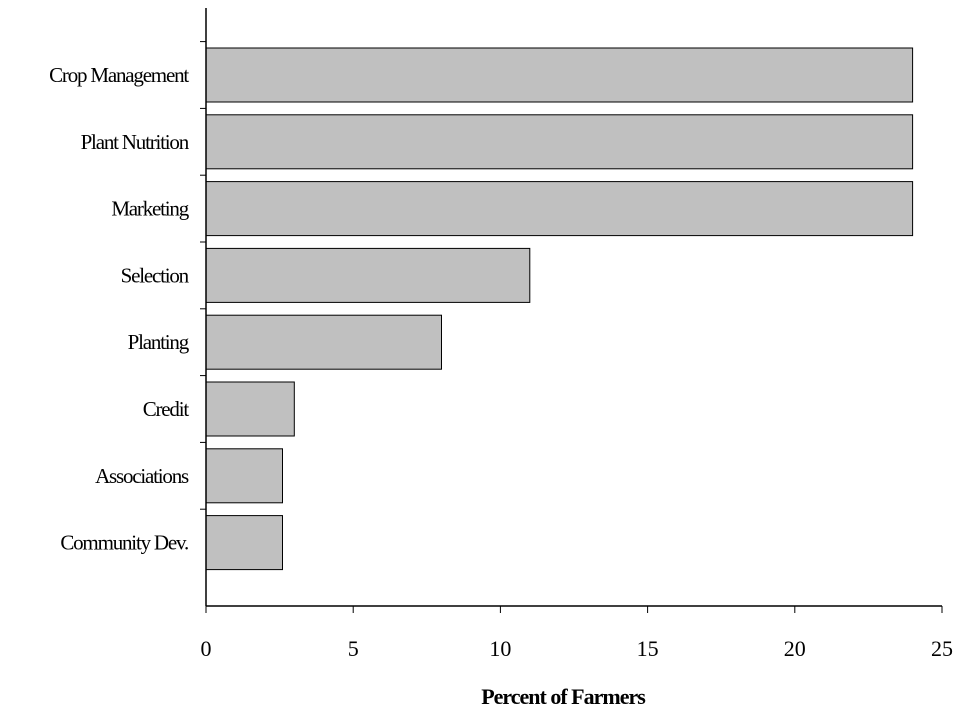 Image resolution: width=958 pixels, height=718 pixels. Describe the element at coordinates (135, 142) in the screenshot. I see `category-label-plant-nutrition: Plant Nutrition` at that location.